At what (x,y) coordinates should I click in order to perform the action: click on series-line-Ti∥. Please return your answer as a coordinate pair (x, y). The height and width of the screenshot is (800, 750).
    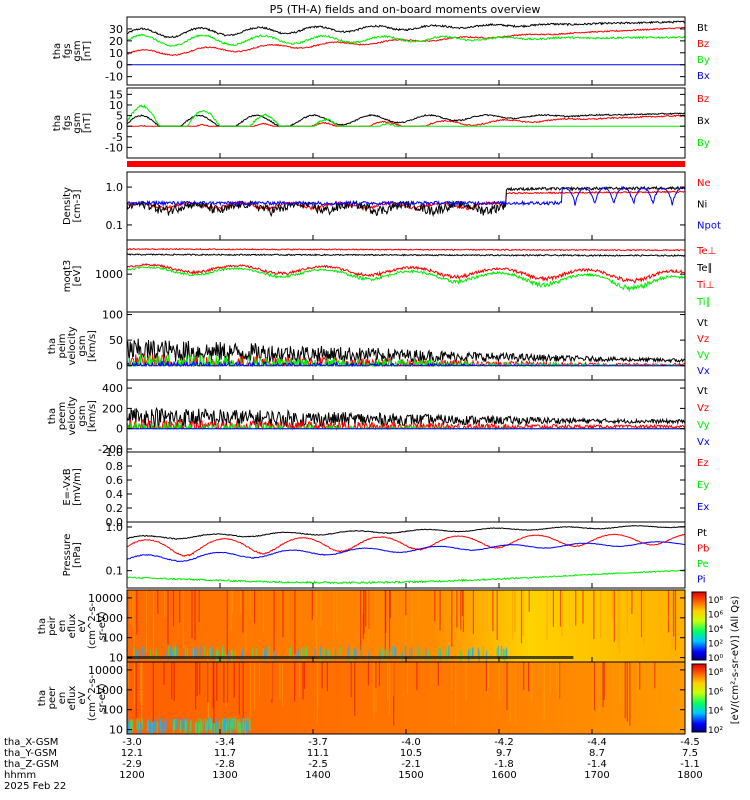
    Looking at the image, I should click on (406, 279).